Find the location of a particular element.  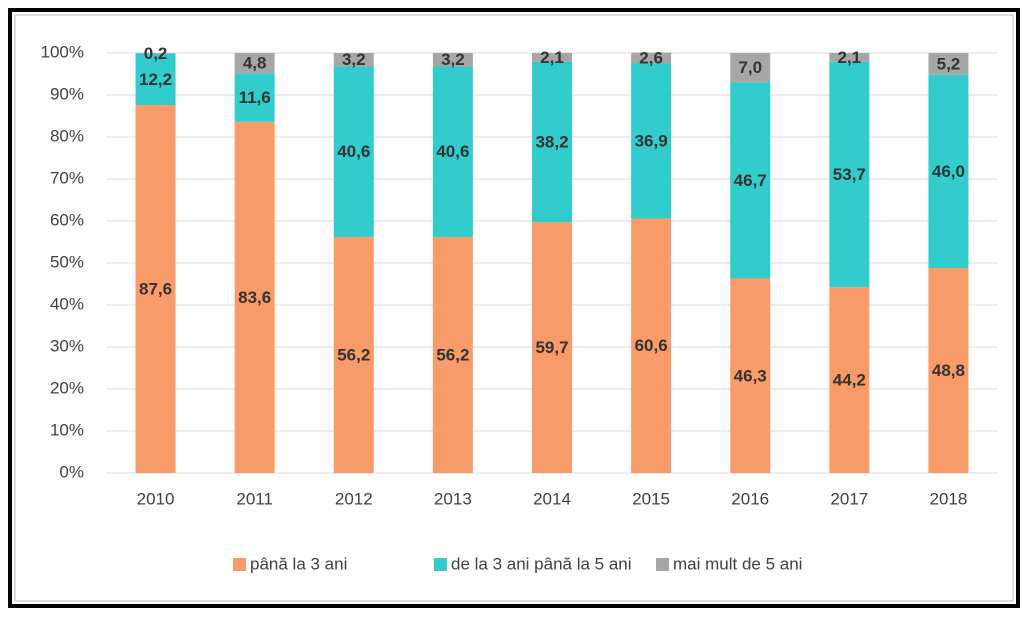

data-label: 60,6 is located at coordinates (651, 345).